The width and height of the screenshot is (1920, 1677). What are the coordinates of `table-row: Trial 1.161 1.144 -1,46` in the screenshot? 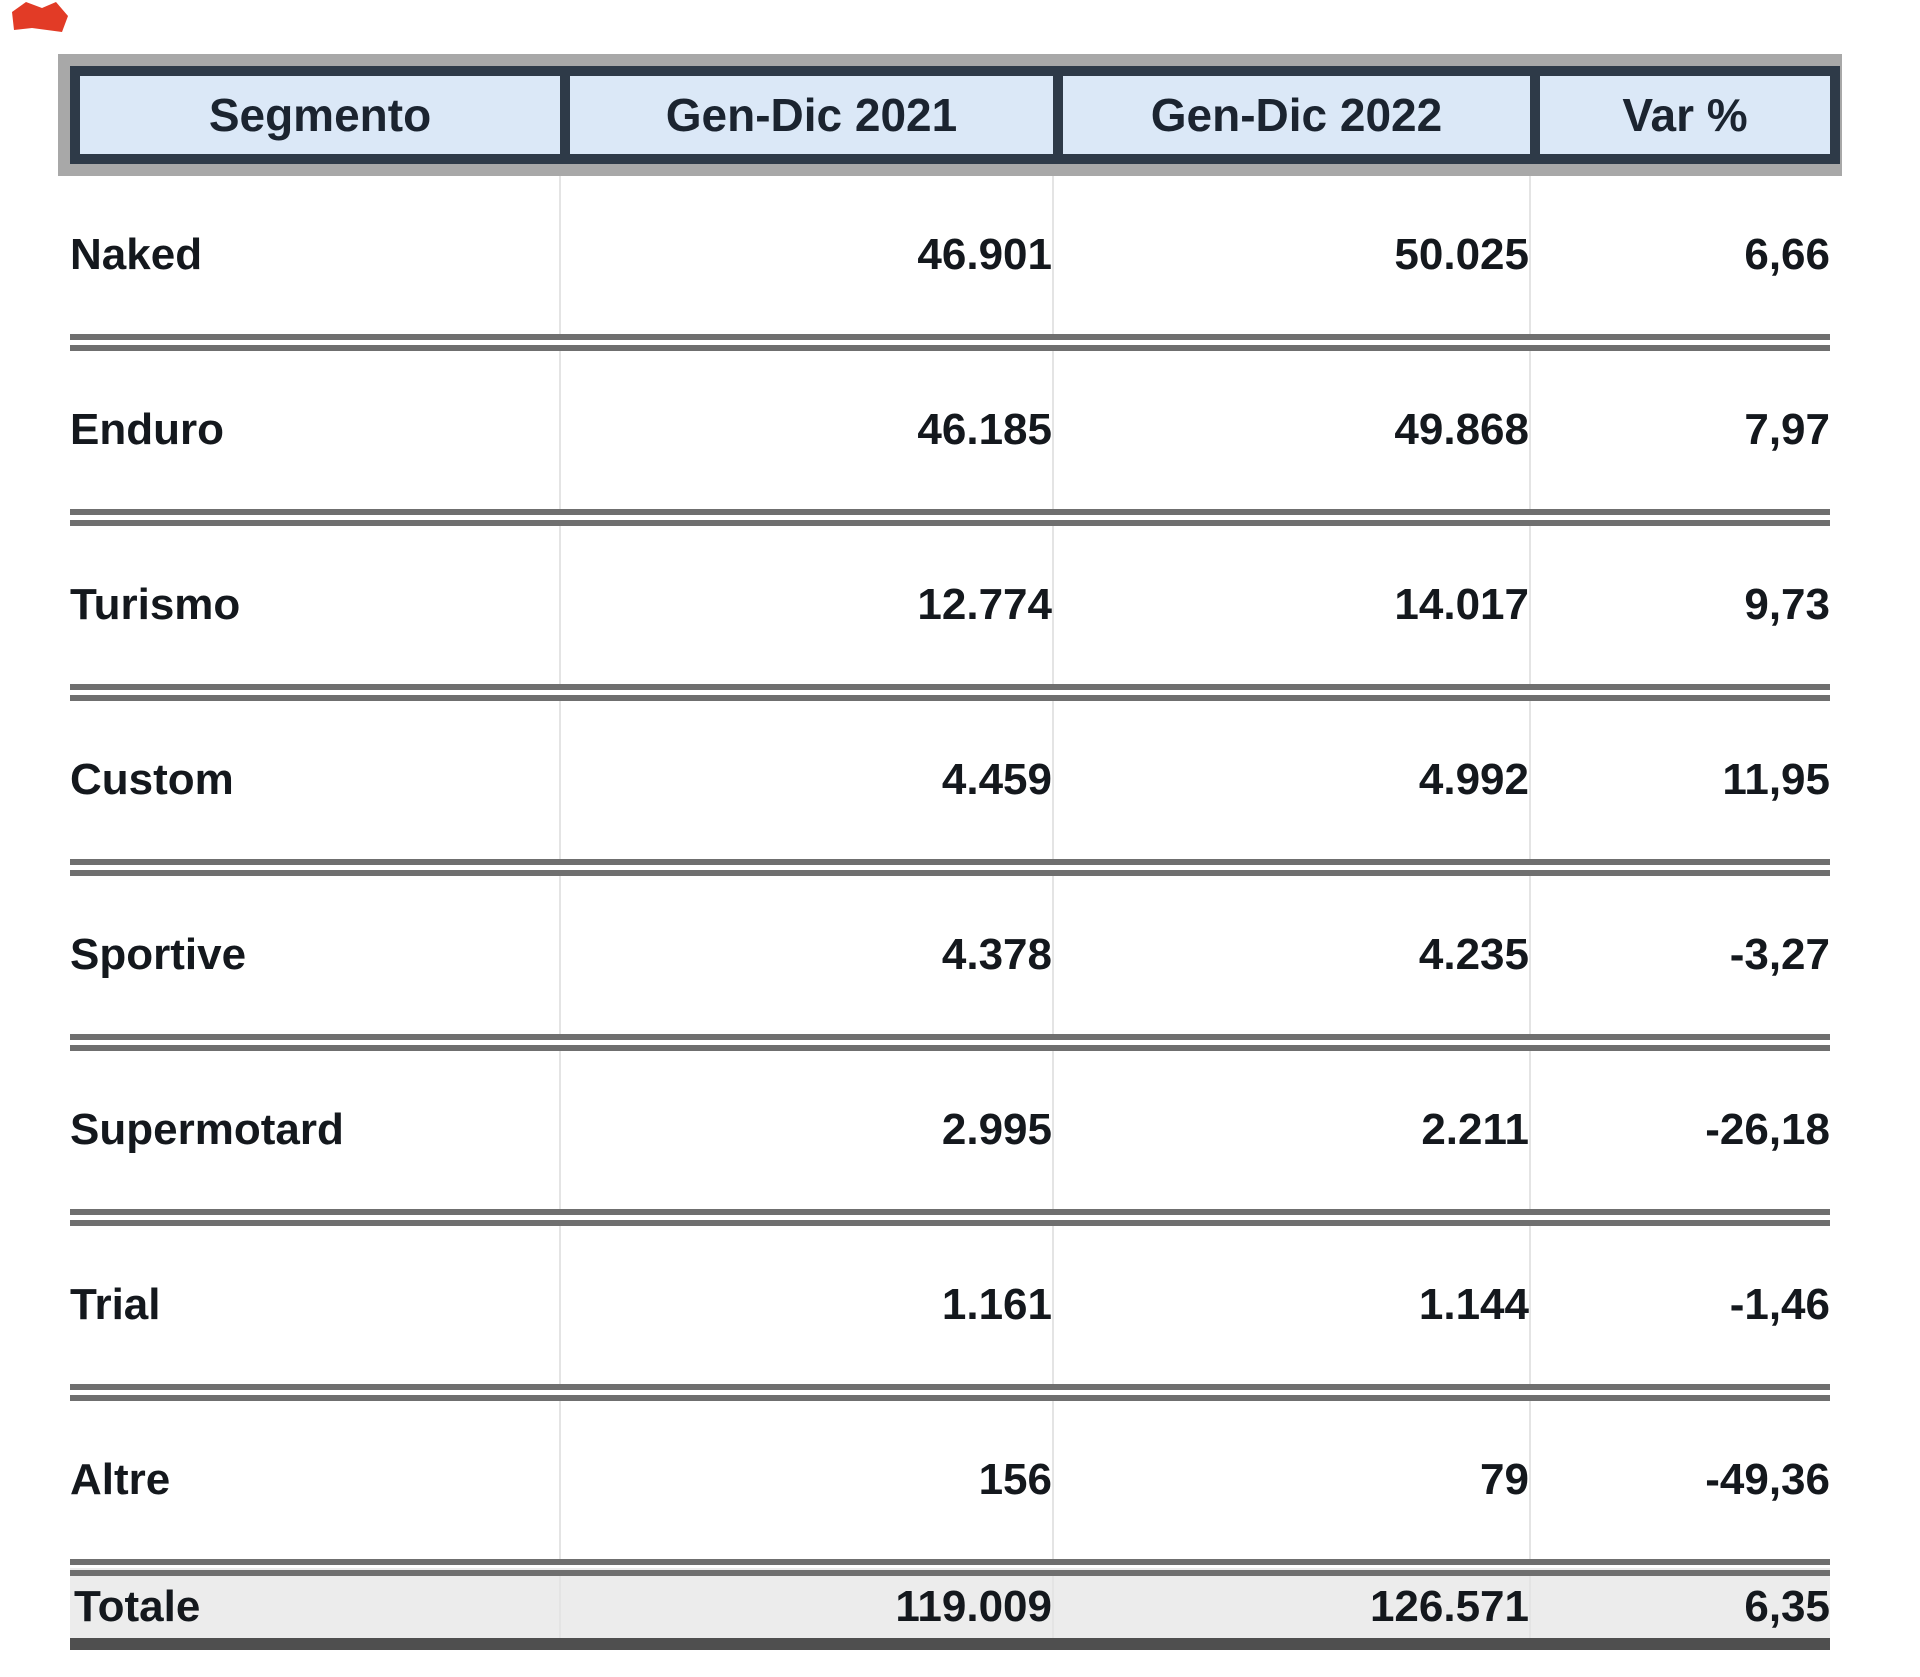 It's located at (950, 1309).